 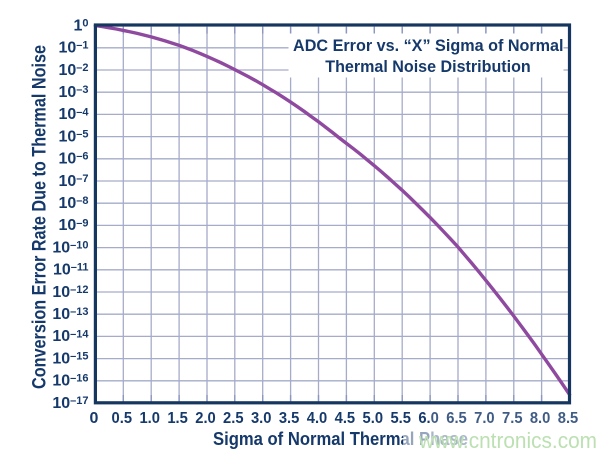 I want to click on svg-text:ADC Error vs. “X” Sigma of Nor: ADC Error vs. “X” Sigma of Normal, so click(x=428, y=45).